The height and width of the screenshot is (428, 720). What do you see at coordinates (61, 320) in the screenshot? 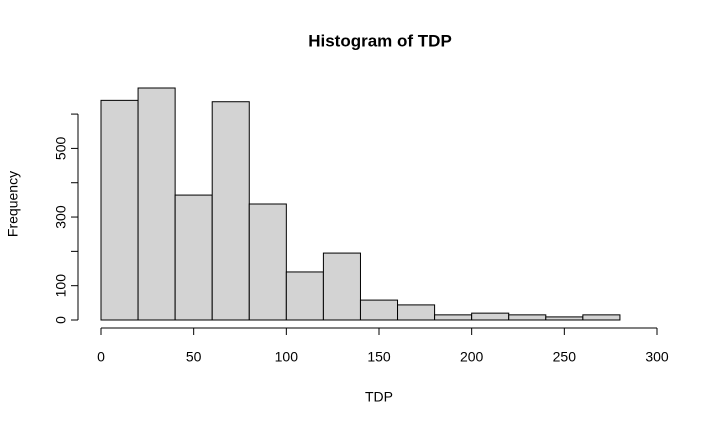
I see `y-tick-label: 0` at bounding box center [61, 320].